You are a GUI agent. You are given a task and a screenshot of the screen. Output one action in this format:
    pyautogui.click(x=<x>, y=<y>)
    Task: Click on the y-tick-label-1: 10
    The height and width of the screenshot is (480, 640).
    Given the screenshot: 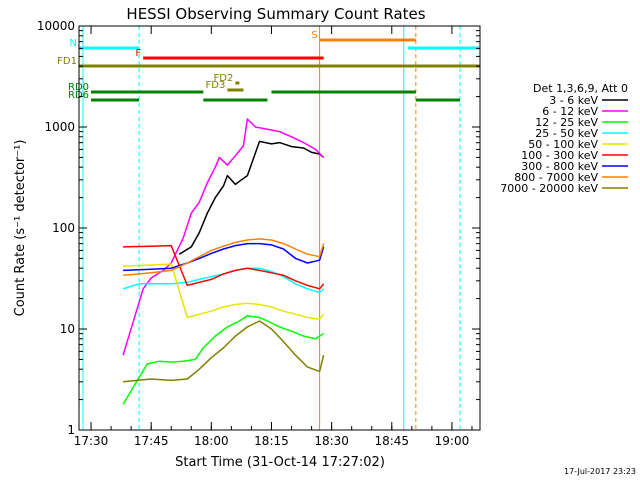 What is the action you would take?
    pyautogui.click(x=67, y=329)
    